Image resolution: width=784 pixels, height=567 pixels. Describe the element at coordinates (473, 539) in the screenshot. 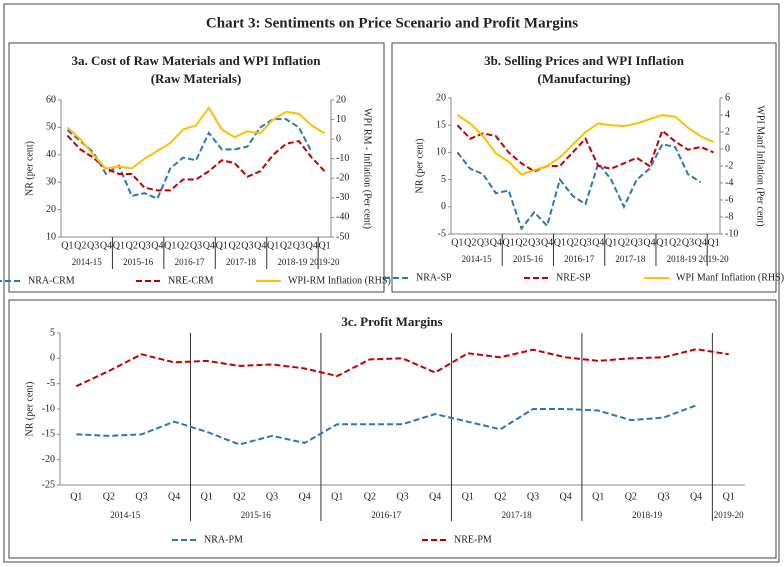

I see `legend-label: NRE-PM` at that location.